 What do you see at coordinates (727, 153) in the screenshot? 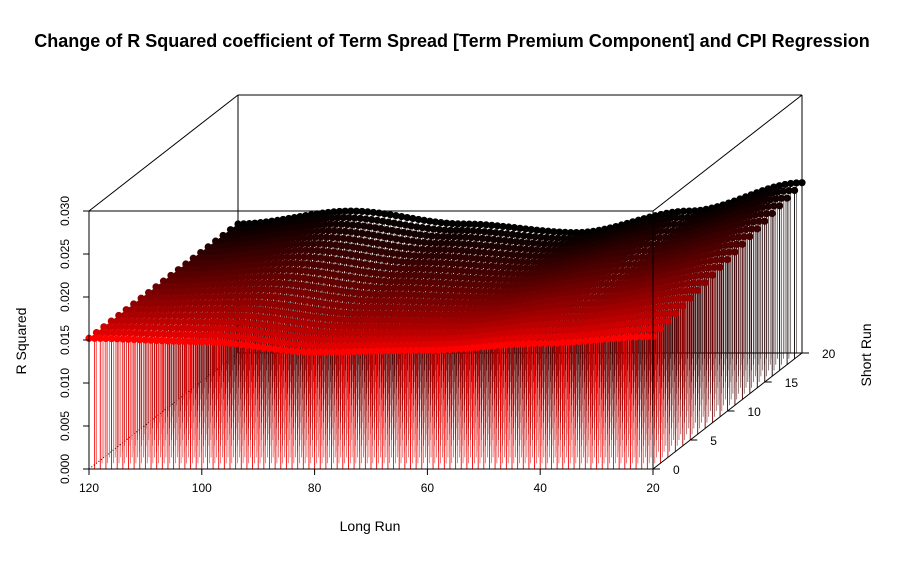
I see `box-edge-right-top` at bounding box center [727, 153].